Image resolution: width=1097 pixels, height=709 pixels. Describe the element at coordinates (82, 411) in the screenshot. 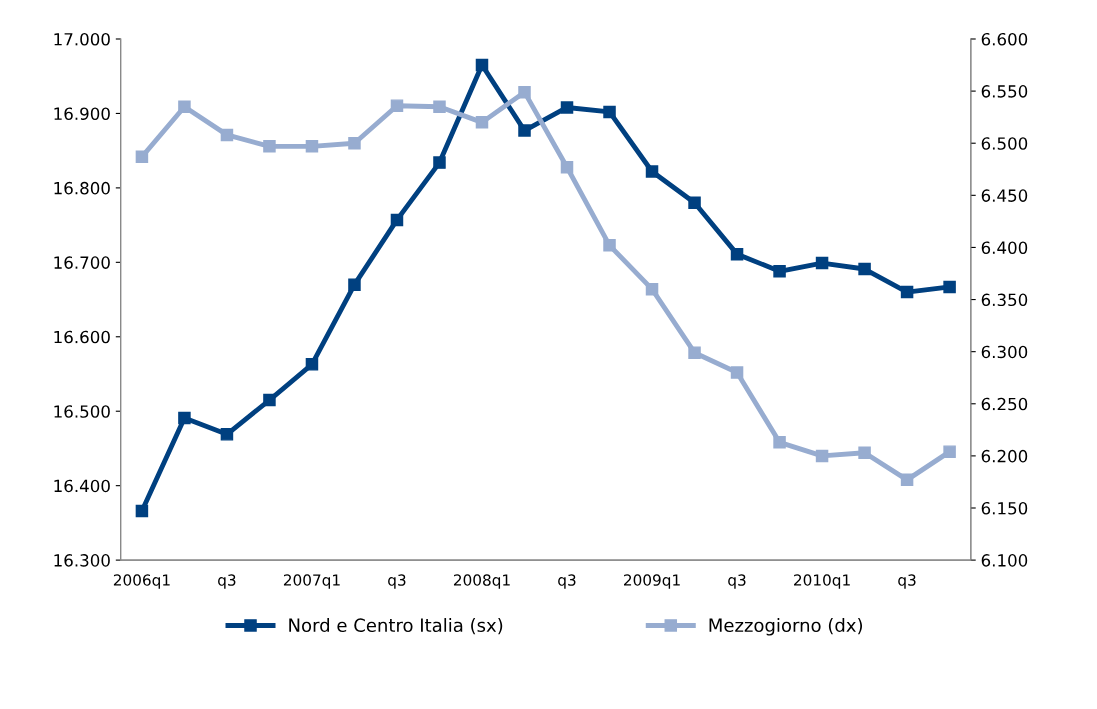

I see `y-tick-label: 16.500` at that location.